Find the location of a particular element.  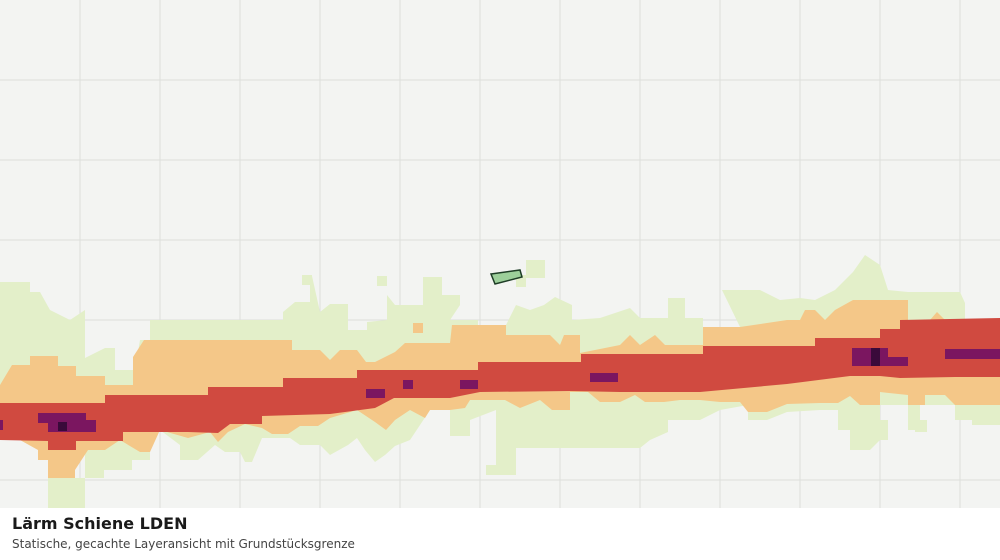

layer-title: Lärm Schiene LDEN is located at coordinates (100, 523).